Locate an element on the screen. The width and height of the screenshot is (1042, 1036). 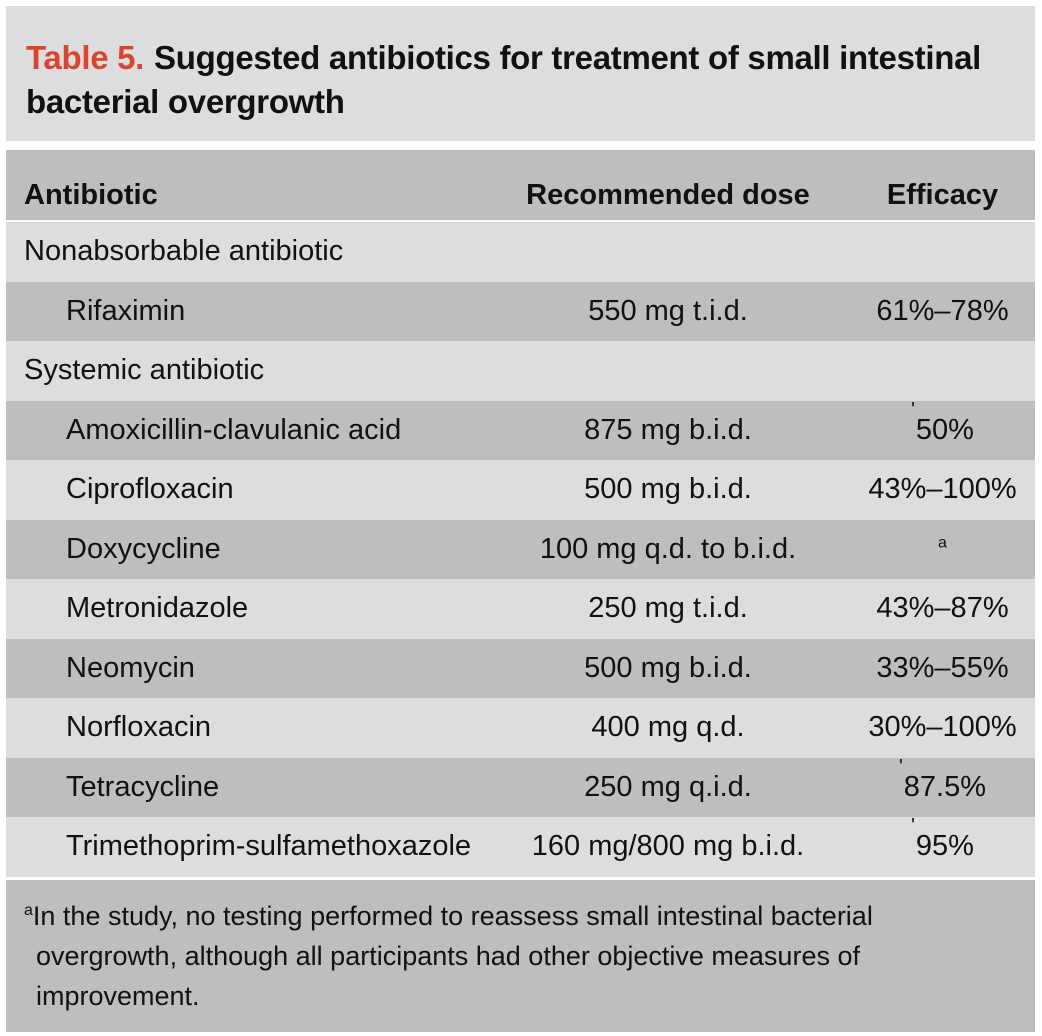
efficacy-cell: 61%–78% is located at coordinates (942, 311).